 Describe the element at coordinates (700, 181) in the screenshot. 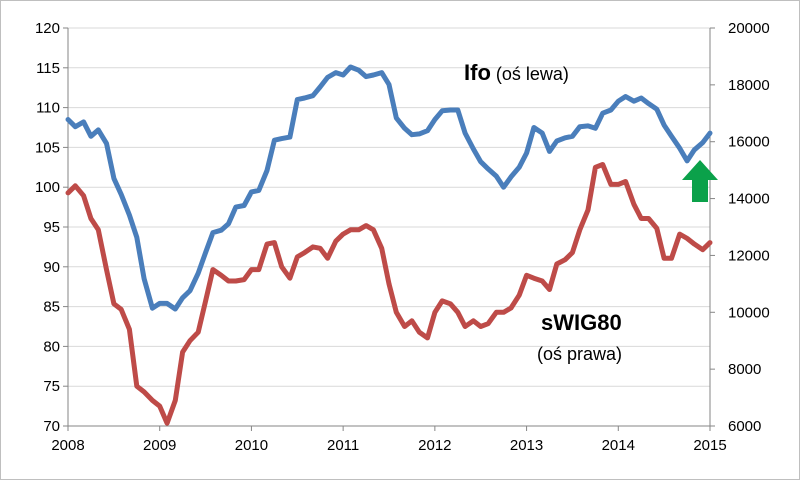

I see `up-arrow-icon` at that location.